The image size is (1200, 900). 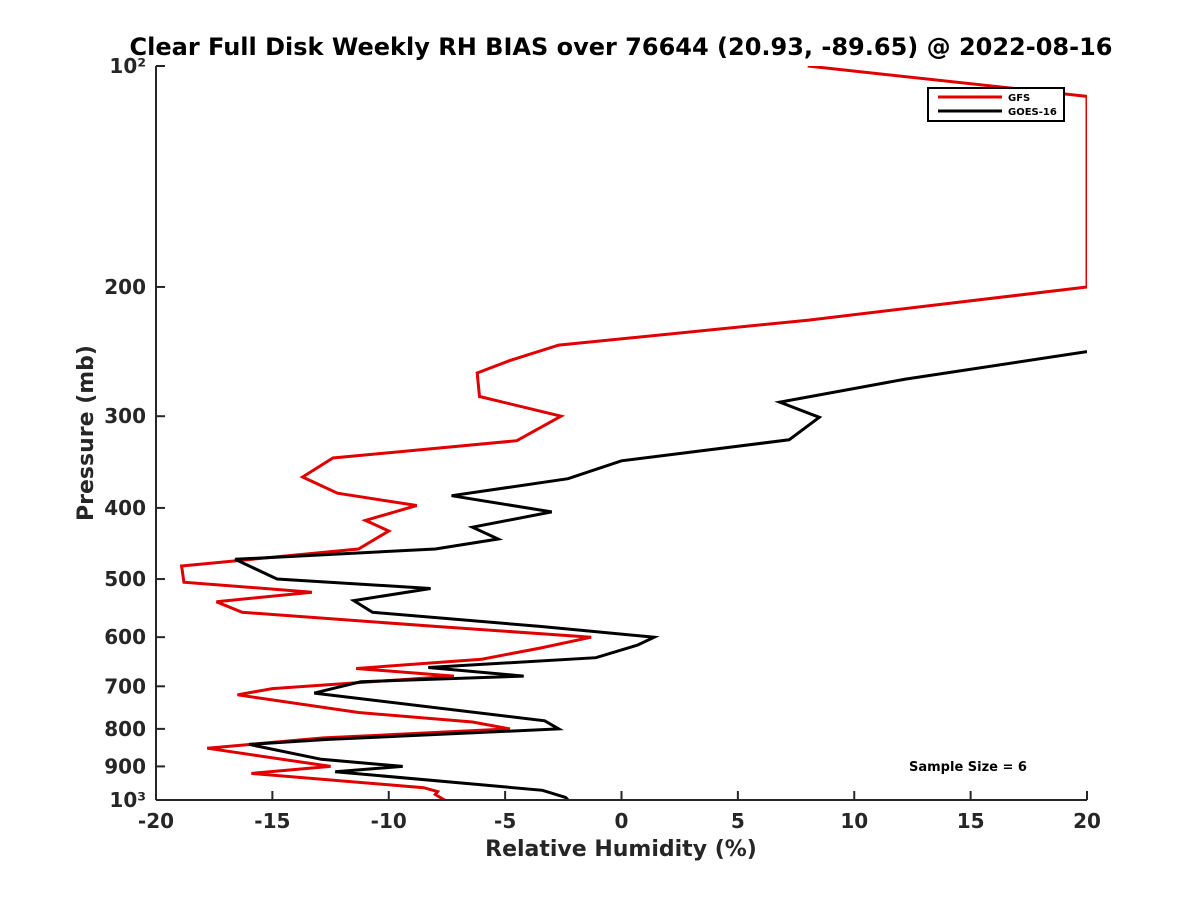 I want to click on y-axis-label: Pressure (mb), so click(x=86, y=433).